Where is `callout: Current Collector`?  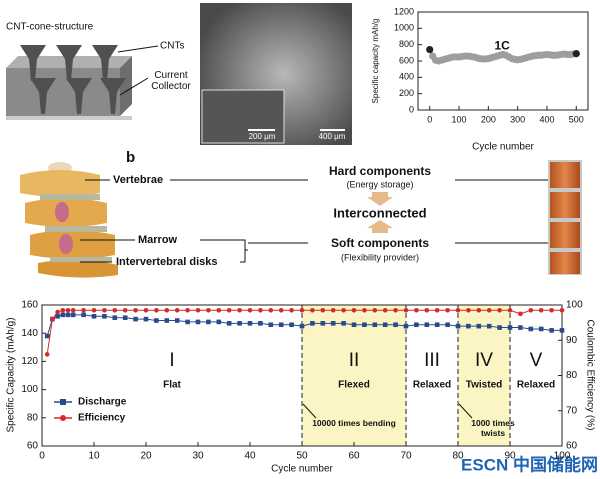 callout: Current Collector is located at coordinates (171, 81).